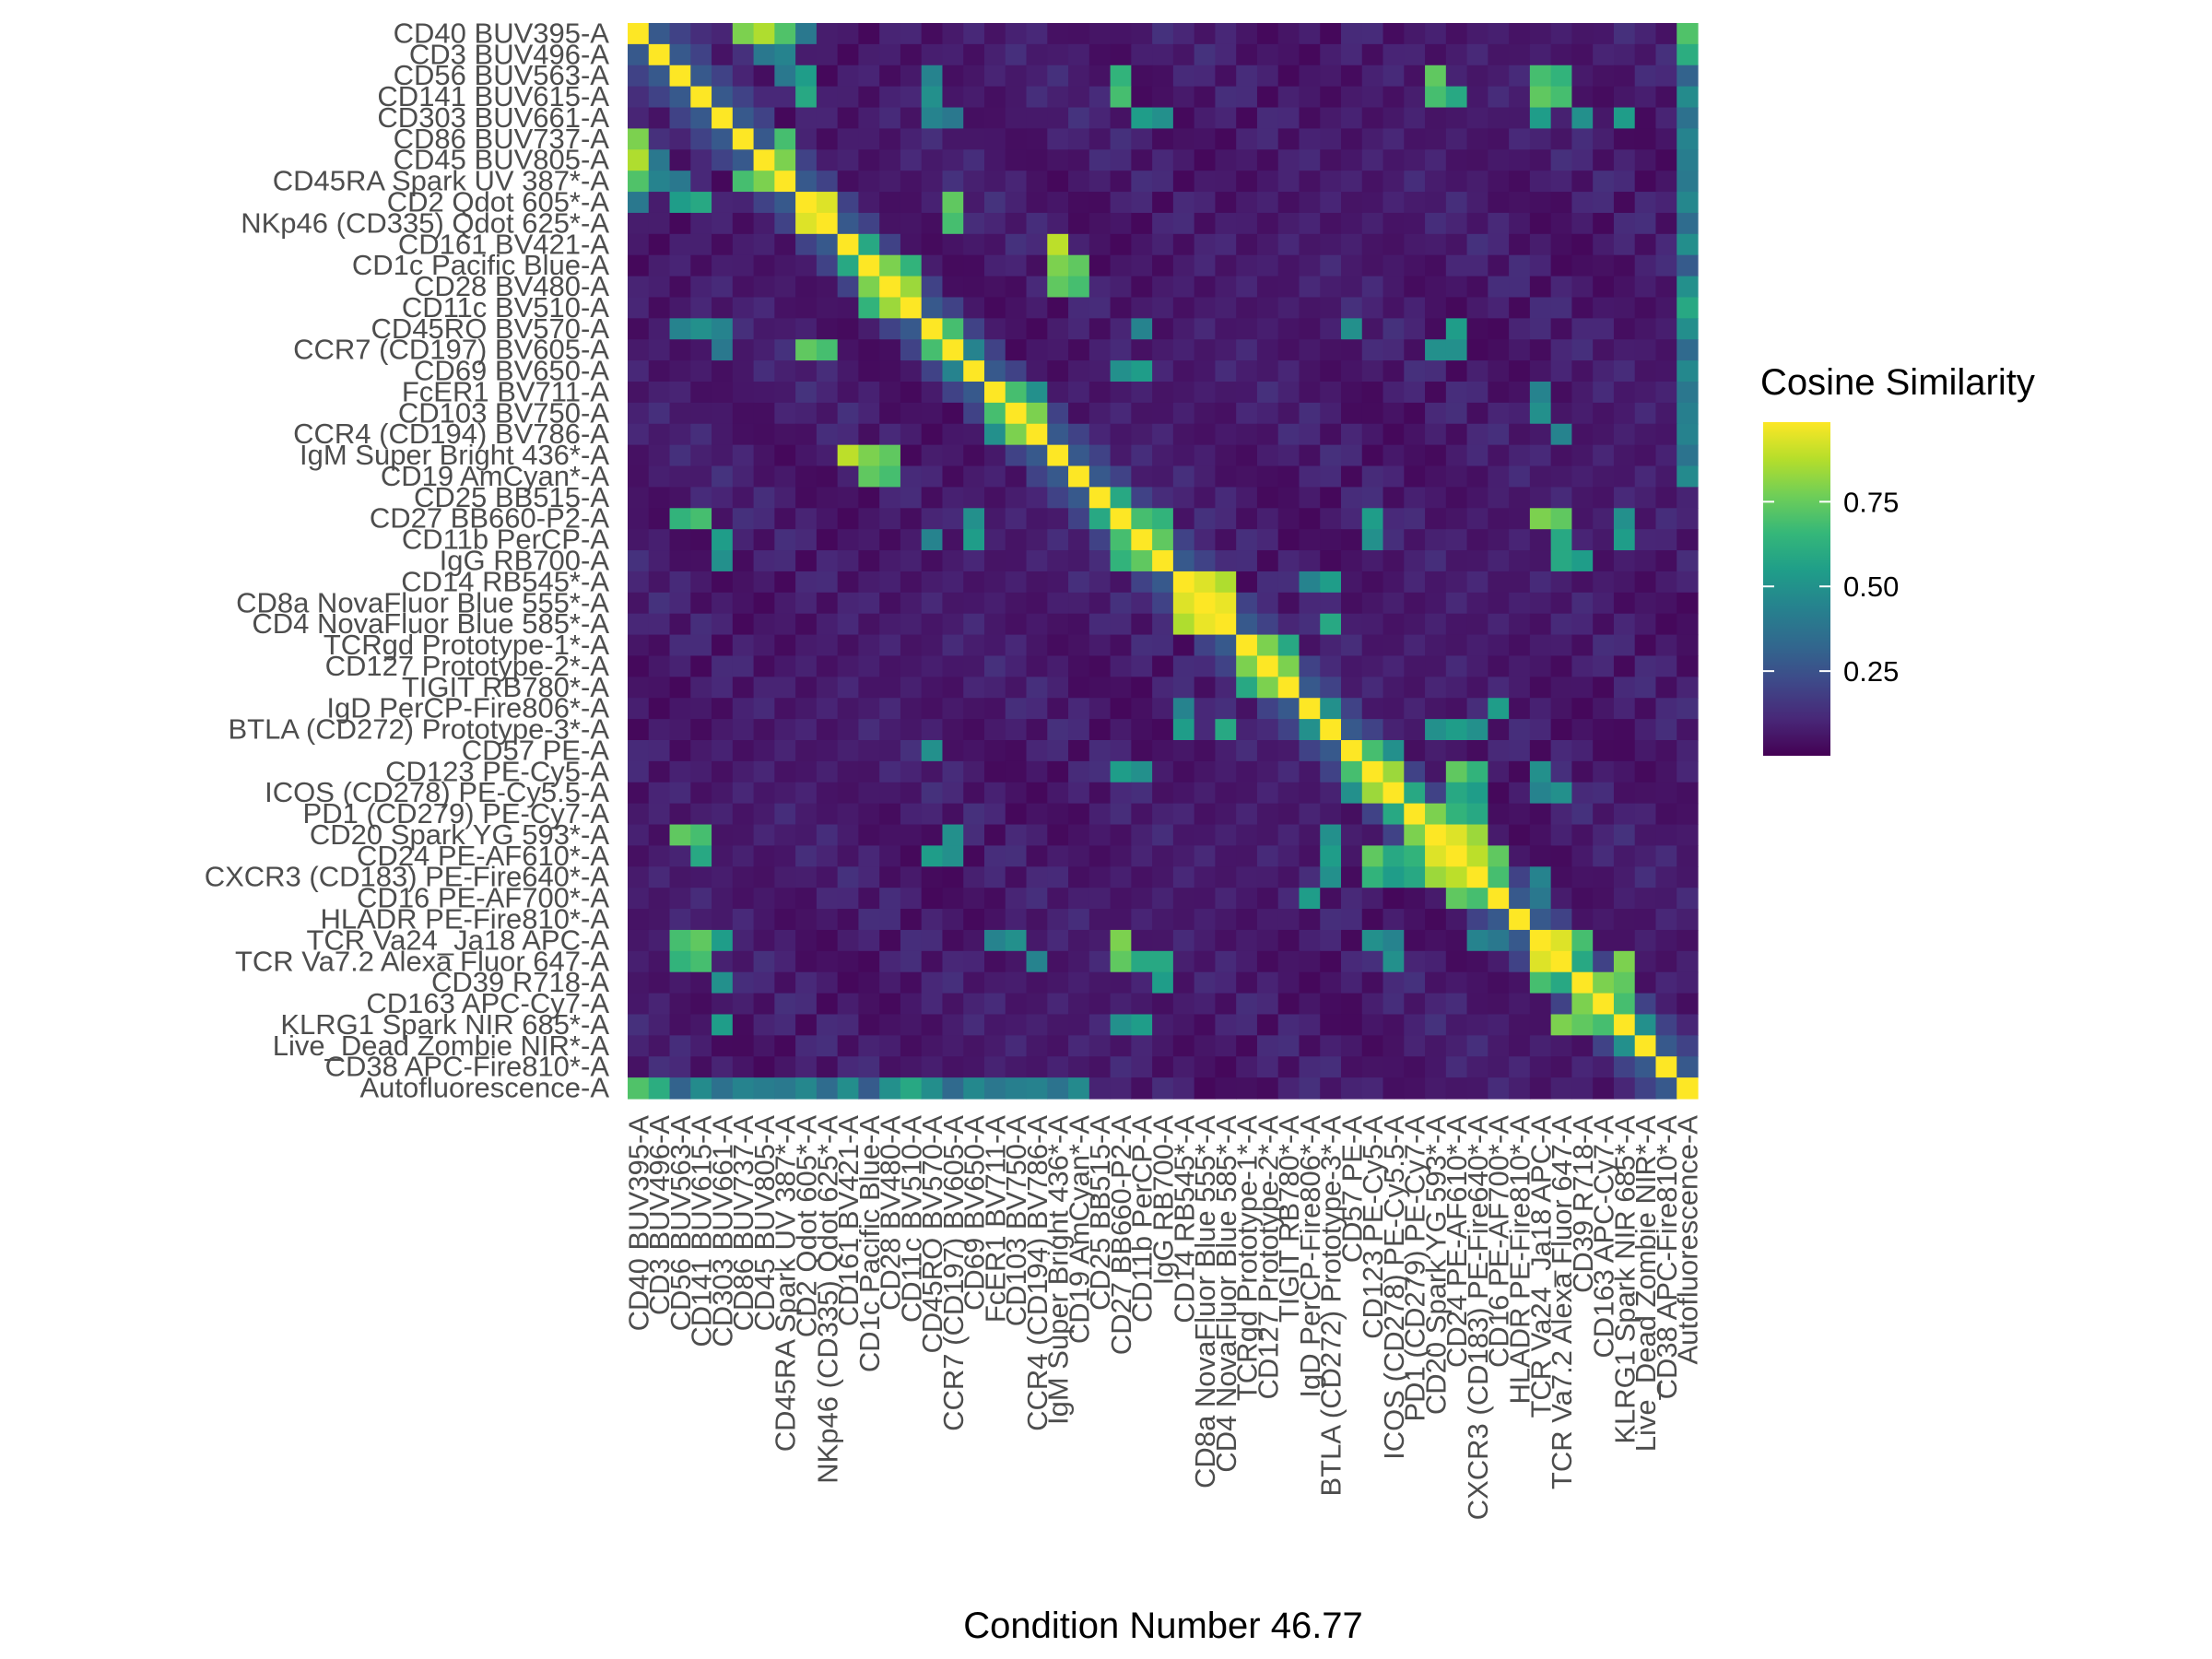  Describe the element at coordinates (483, 856) in the screenshot. I see `y-tick-label: CD24 PE-AF610*-A` at that location.